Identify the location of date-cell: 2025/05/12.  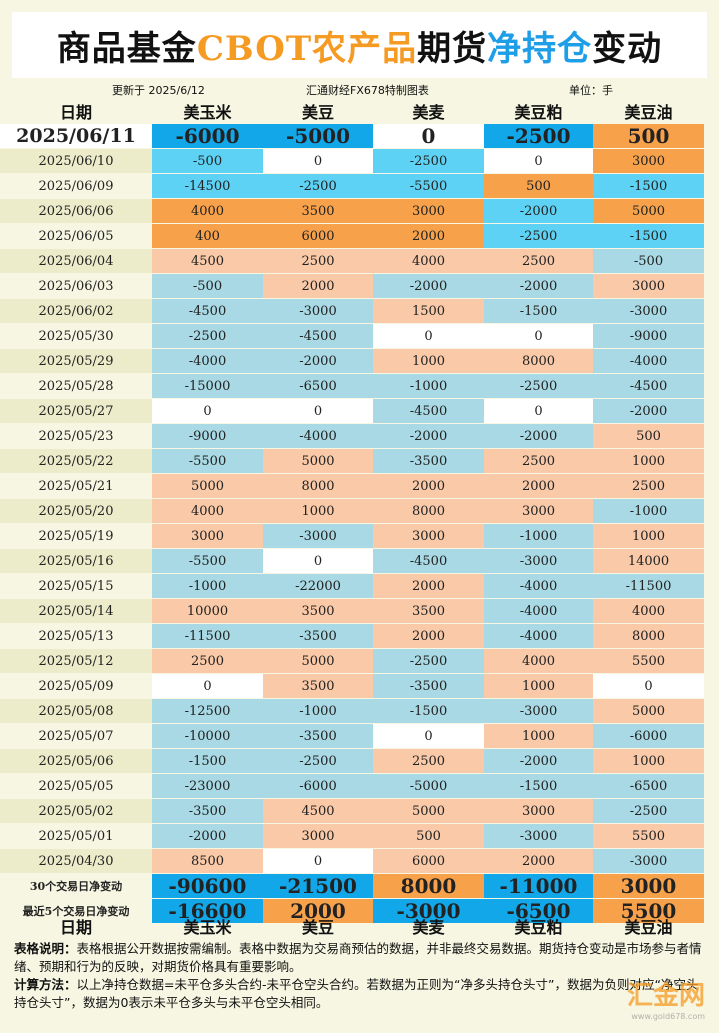
(76, 661).